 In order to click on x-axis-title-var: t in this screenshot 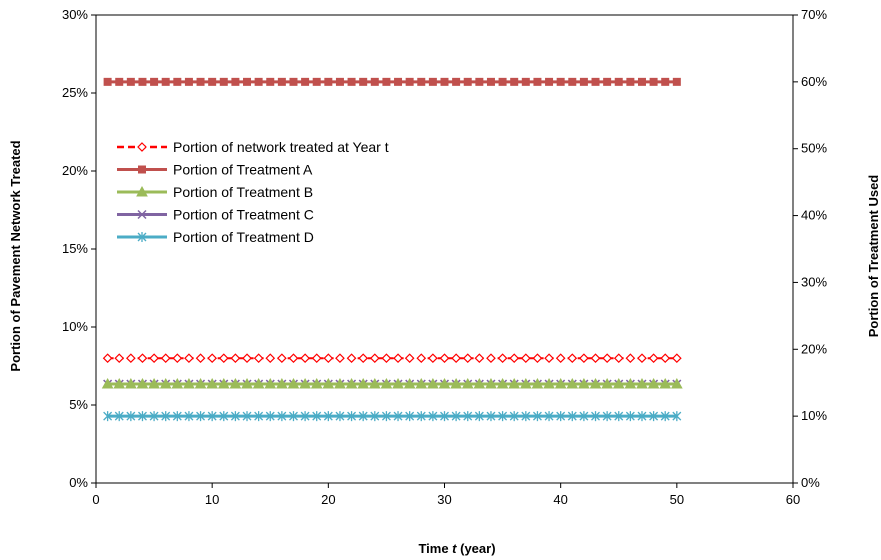, I will do `click(454, 548)`.